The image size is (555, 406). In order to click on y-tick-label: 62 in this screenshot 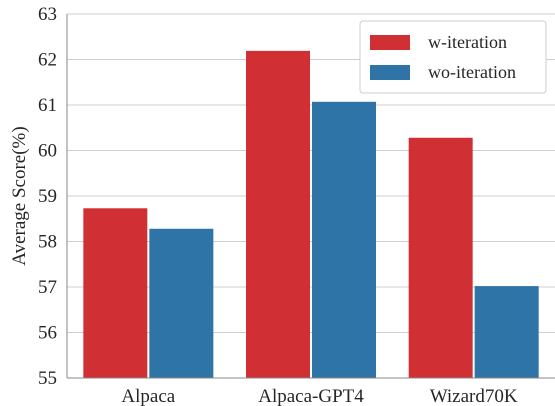, I will do `click(47, 60)`.